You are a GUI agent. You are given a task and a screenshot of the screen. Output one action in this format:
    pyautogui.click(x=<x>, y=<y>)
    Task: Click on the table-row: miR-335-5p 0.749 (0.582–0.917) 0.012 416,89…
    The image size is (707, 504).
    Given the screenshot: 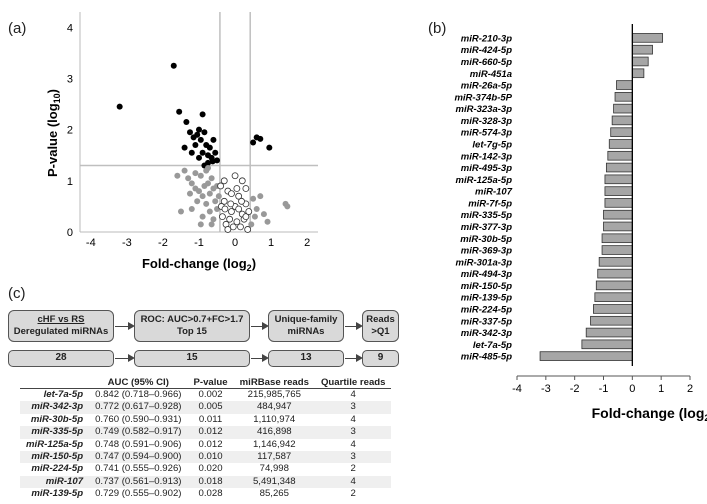 What is the action you would take?
    pyautogui.click(x=206, y=432)
    